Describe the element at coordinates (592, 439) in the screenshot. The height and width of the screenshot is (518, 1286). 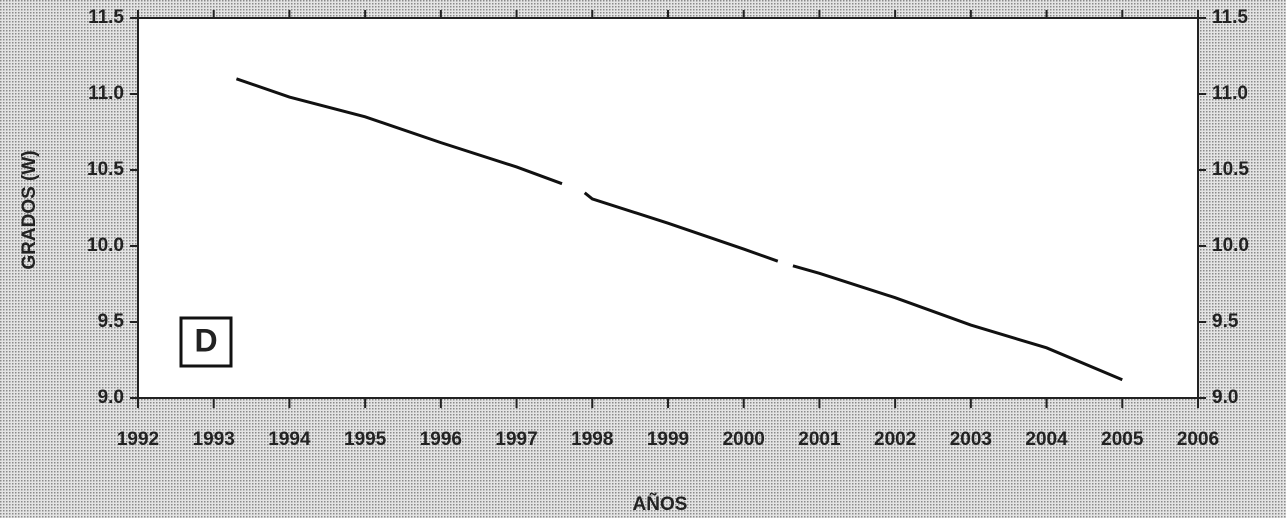
I see `x-tick-label: 1998` at that location.